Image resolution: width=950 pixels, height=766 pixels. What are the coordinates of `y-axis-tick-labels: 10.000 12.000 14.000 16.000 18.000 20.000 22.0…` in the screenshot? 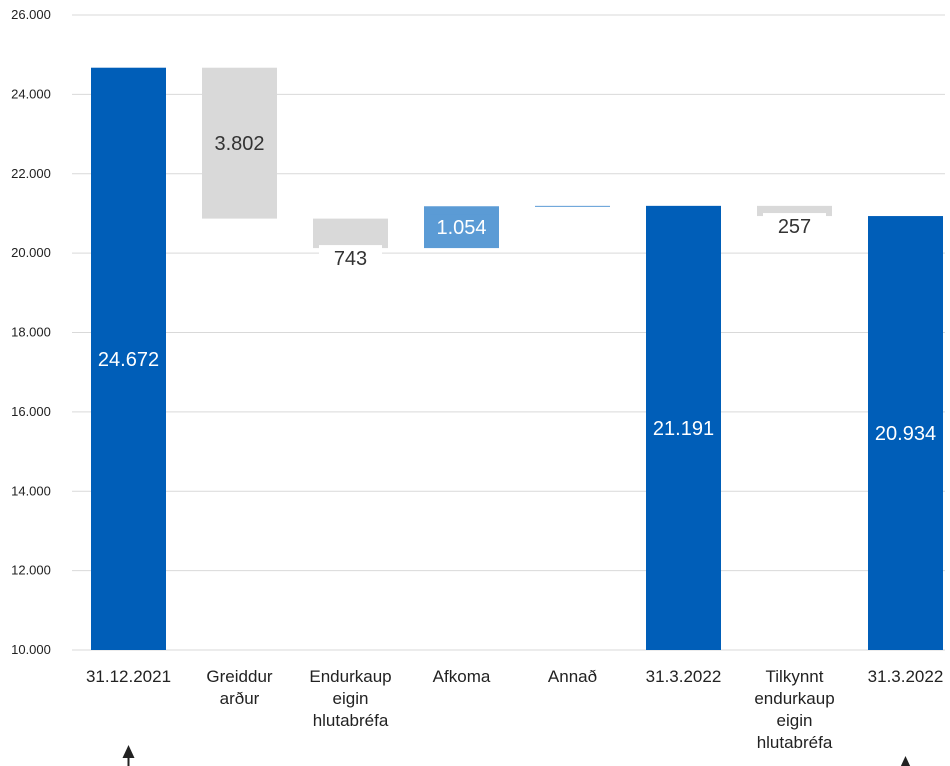 It's located at (31, 332).